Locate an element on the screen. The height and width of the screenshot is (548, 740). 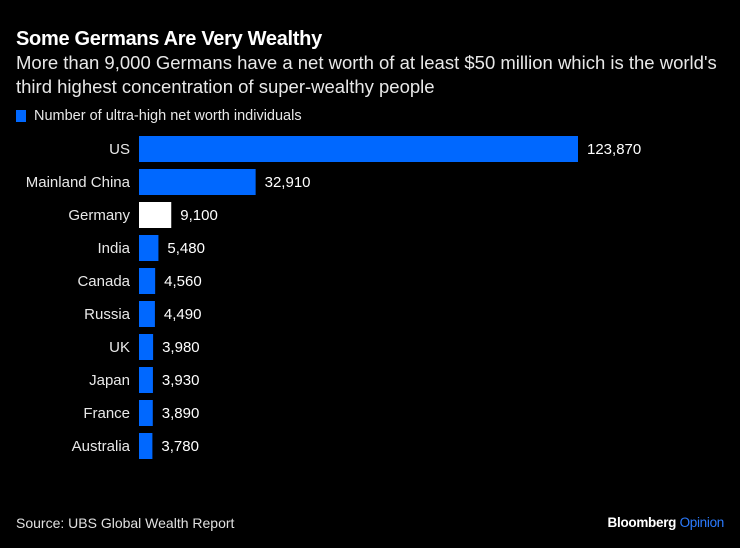
bar-france is located at coordinates (146, 413).